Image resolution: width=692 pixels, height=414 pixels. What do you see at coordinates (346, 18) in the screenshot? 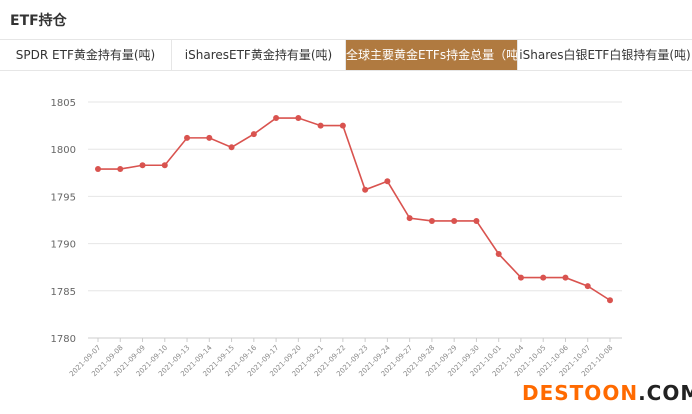
I see `section-header: ETF持仓` at bounding box center [346, 18].